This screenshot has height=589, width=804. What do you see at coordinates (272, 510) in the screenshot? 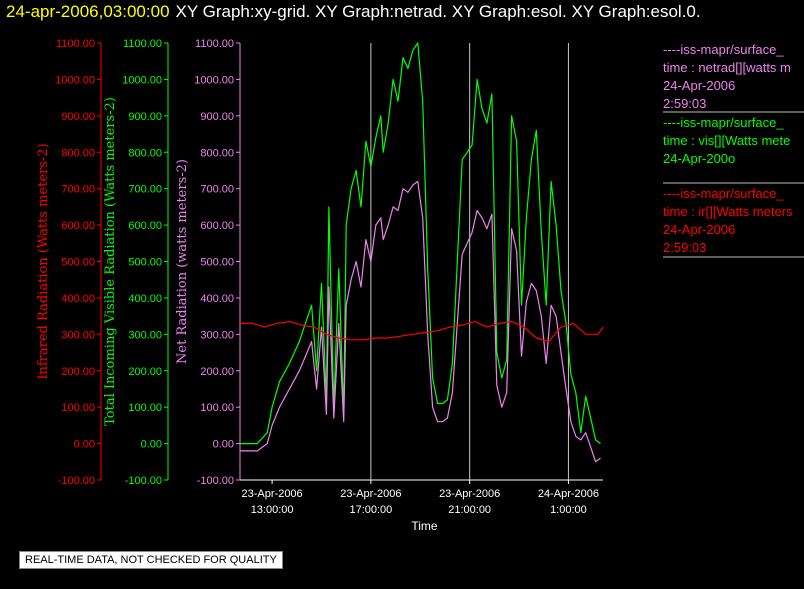
I see `x-tick-label-time: 13:00:00` at bounding box center [272, 510].